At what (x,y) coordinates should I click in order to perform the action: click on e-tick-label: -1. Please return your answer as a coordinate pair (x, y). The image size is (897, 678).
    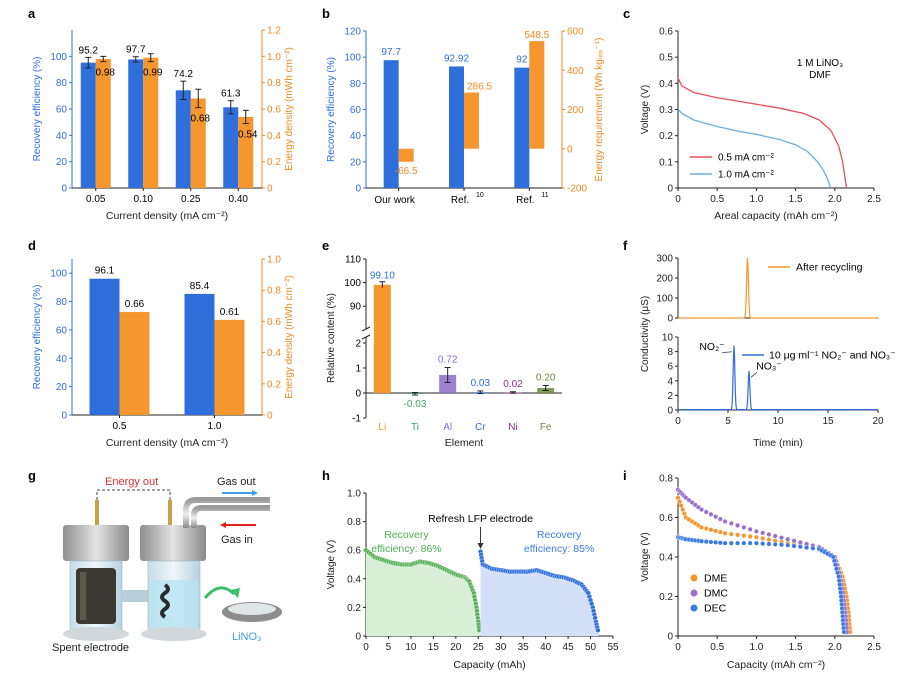
    Looking at the image, I should click on (356, 419).